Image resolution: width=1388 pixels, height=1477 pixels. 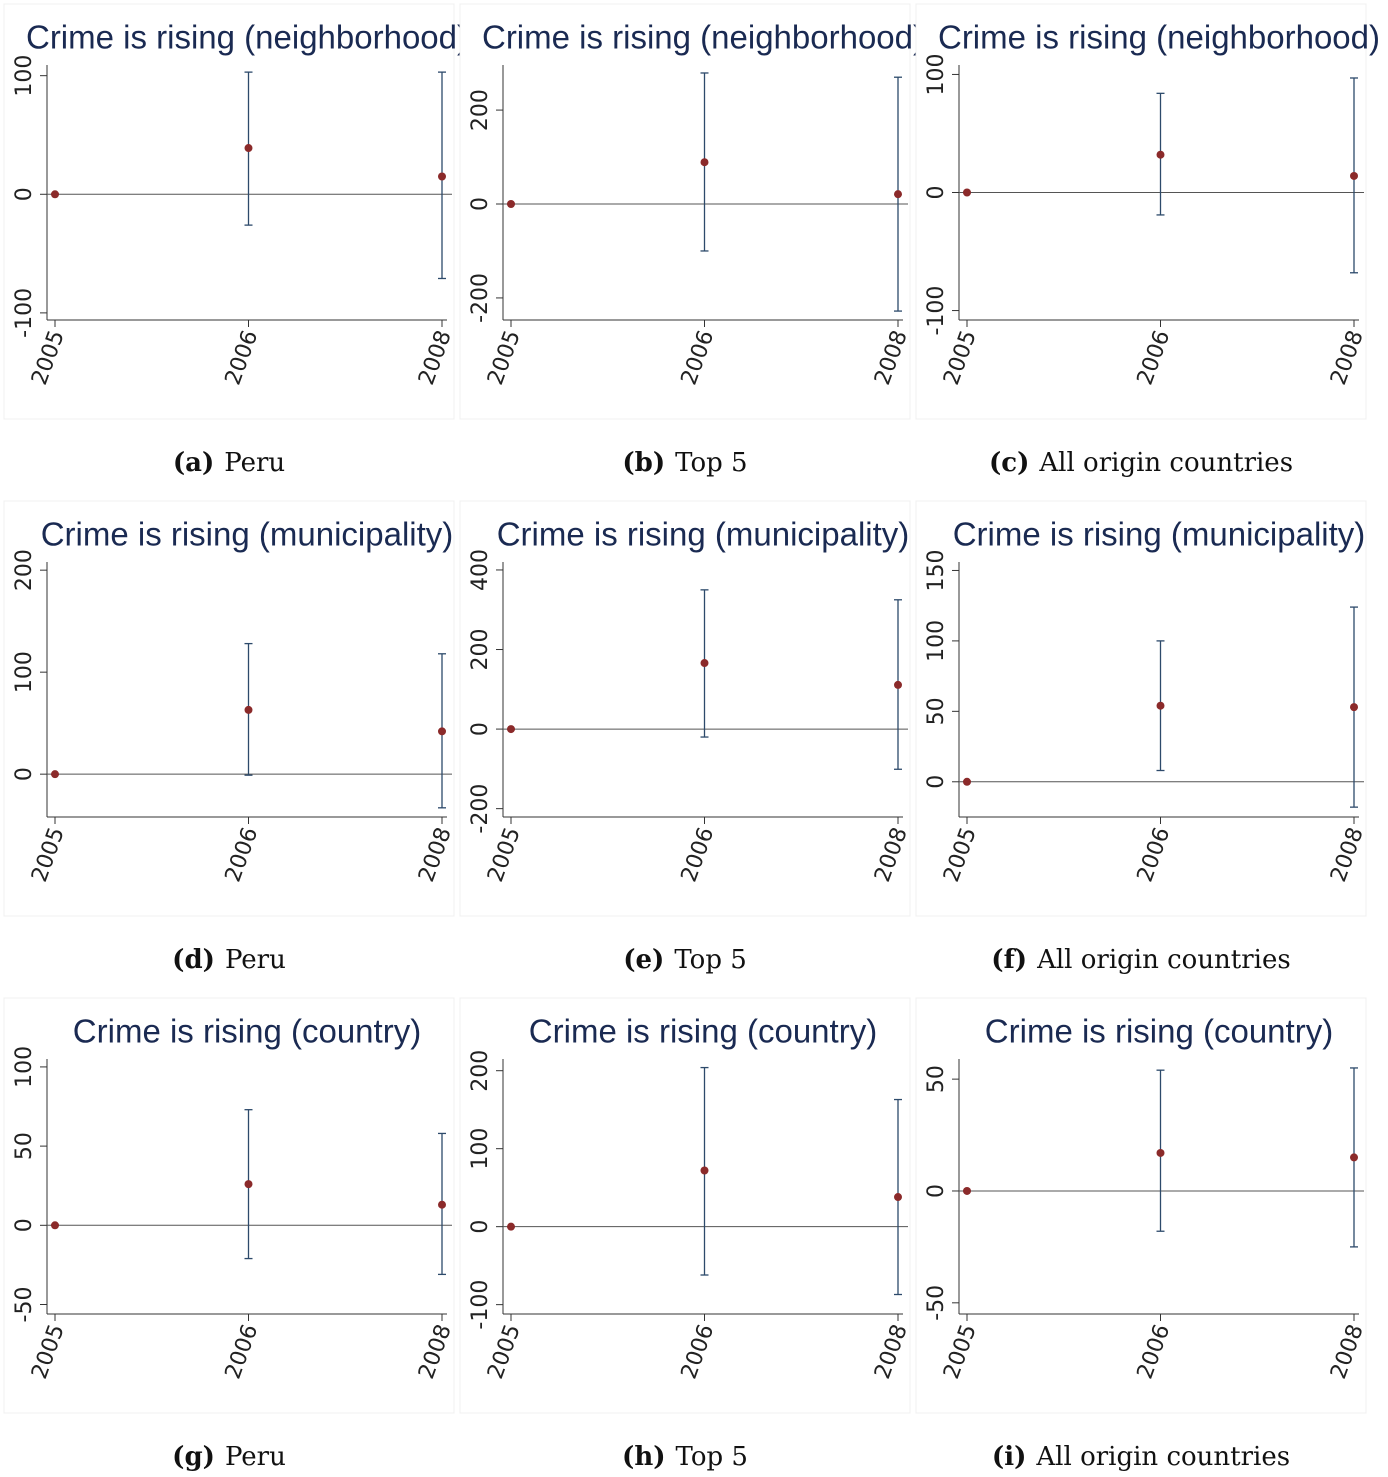 I want to click on caption: (c) All origin countries, so click(x=1141, y=463).